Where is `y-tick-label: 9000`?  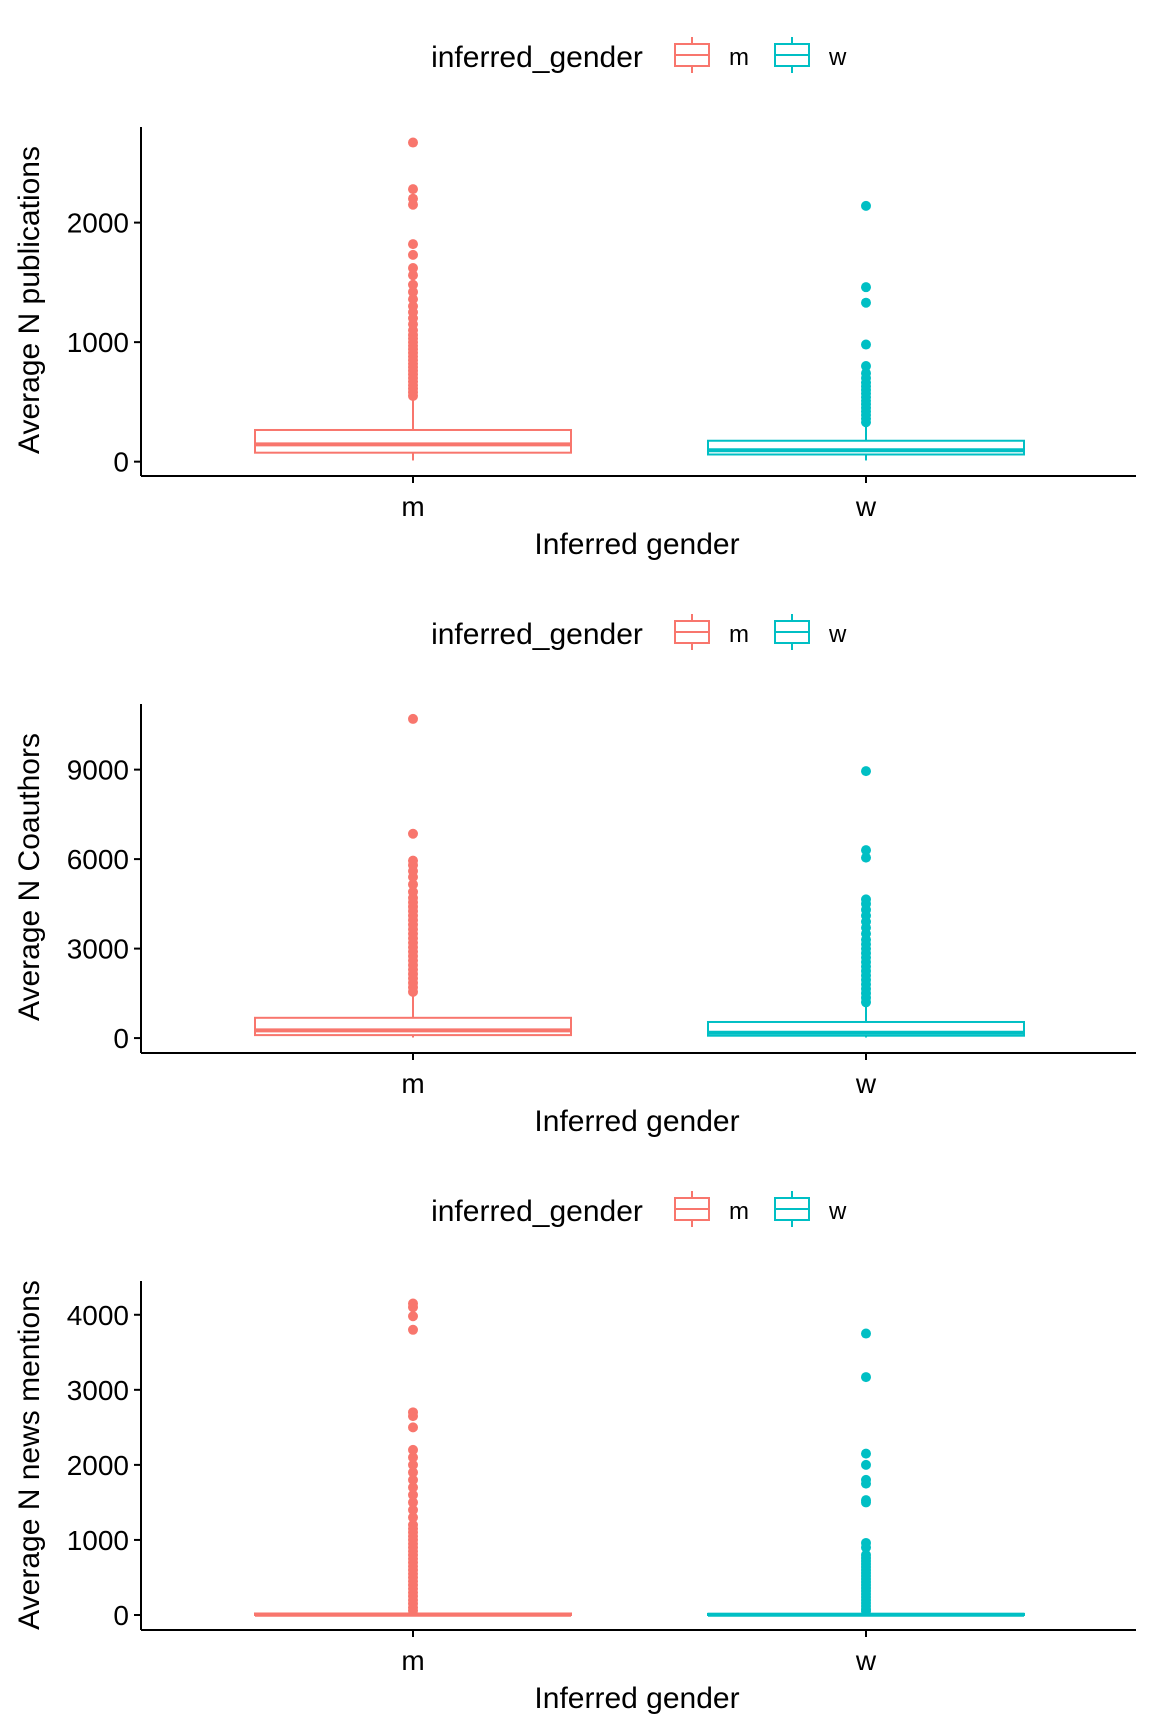
y-tick-label: 9000 is located at coordinates (98, 770).